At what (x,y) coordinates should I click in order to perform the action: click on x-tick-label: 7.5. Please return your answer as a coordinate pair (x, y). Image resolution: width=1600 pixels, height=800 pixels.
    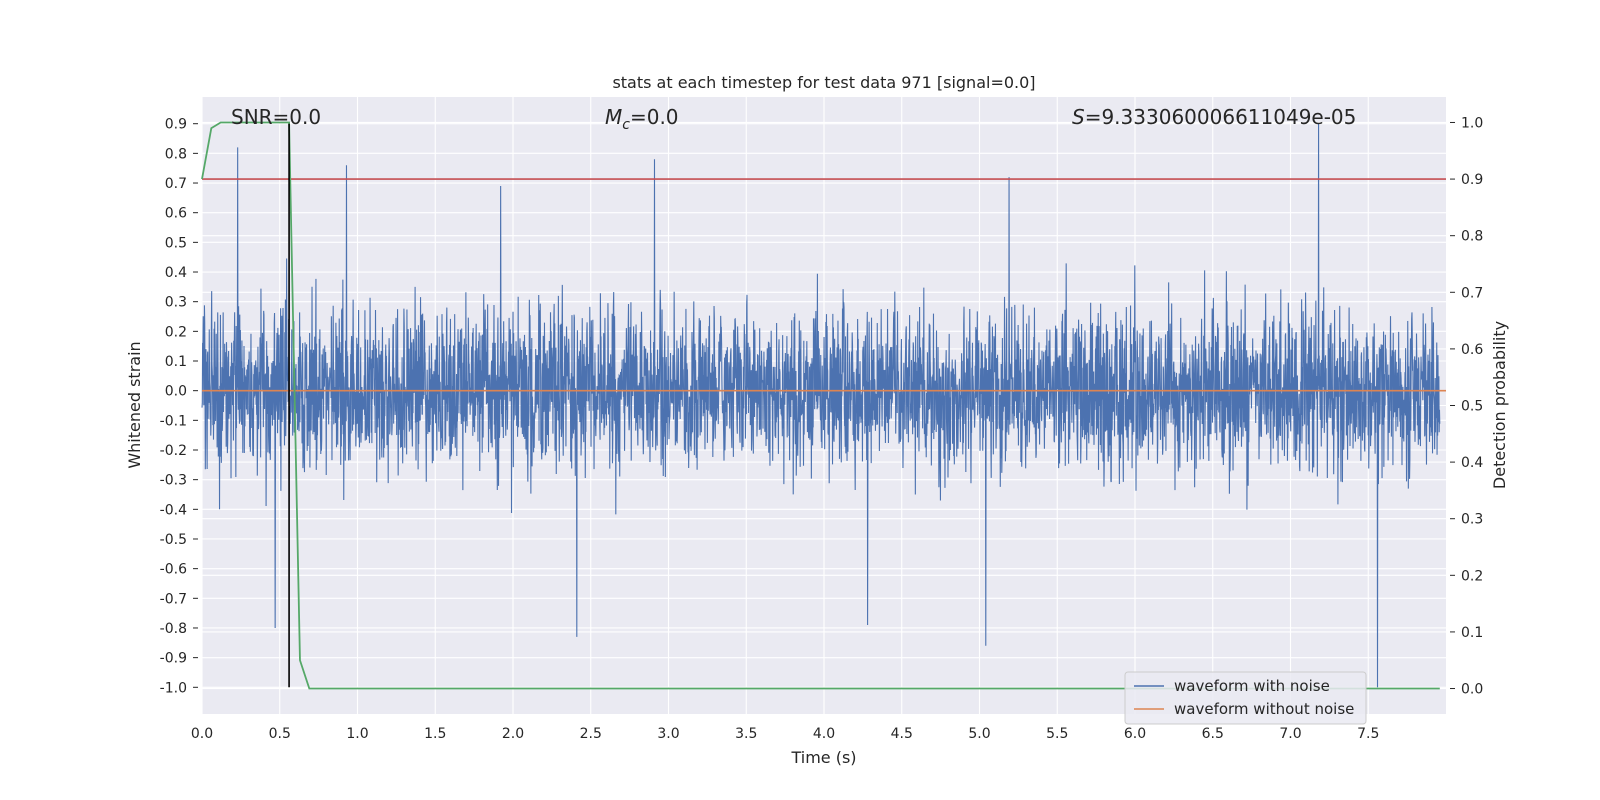
    Looking at the image, I should click on (1368, 734).